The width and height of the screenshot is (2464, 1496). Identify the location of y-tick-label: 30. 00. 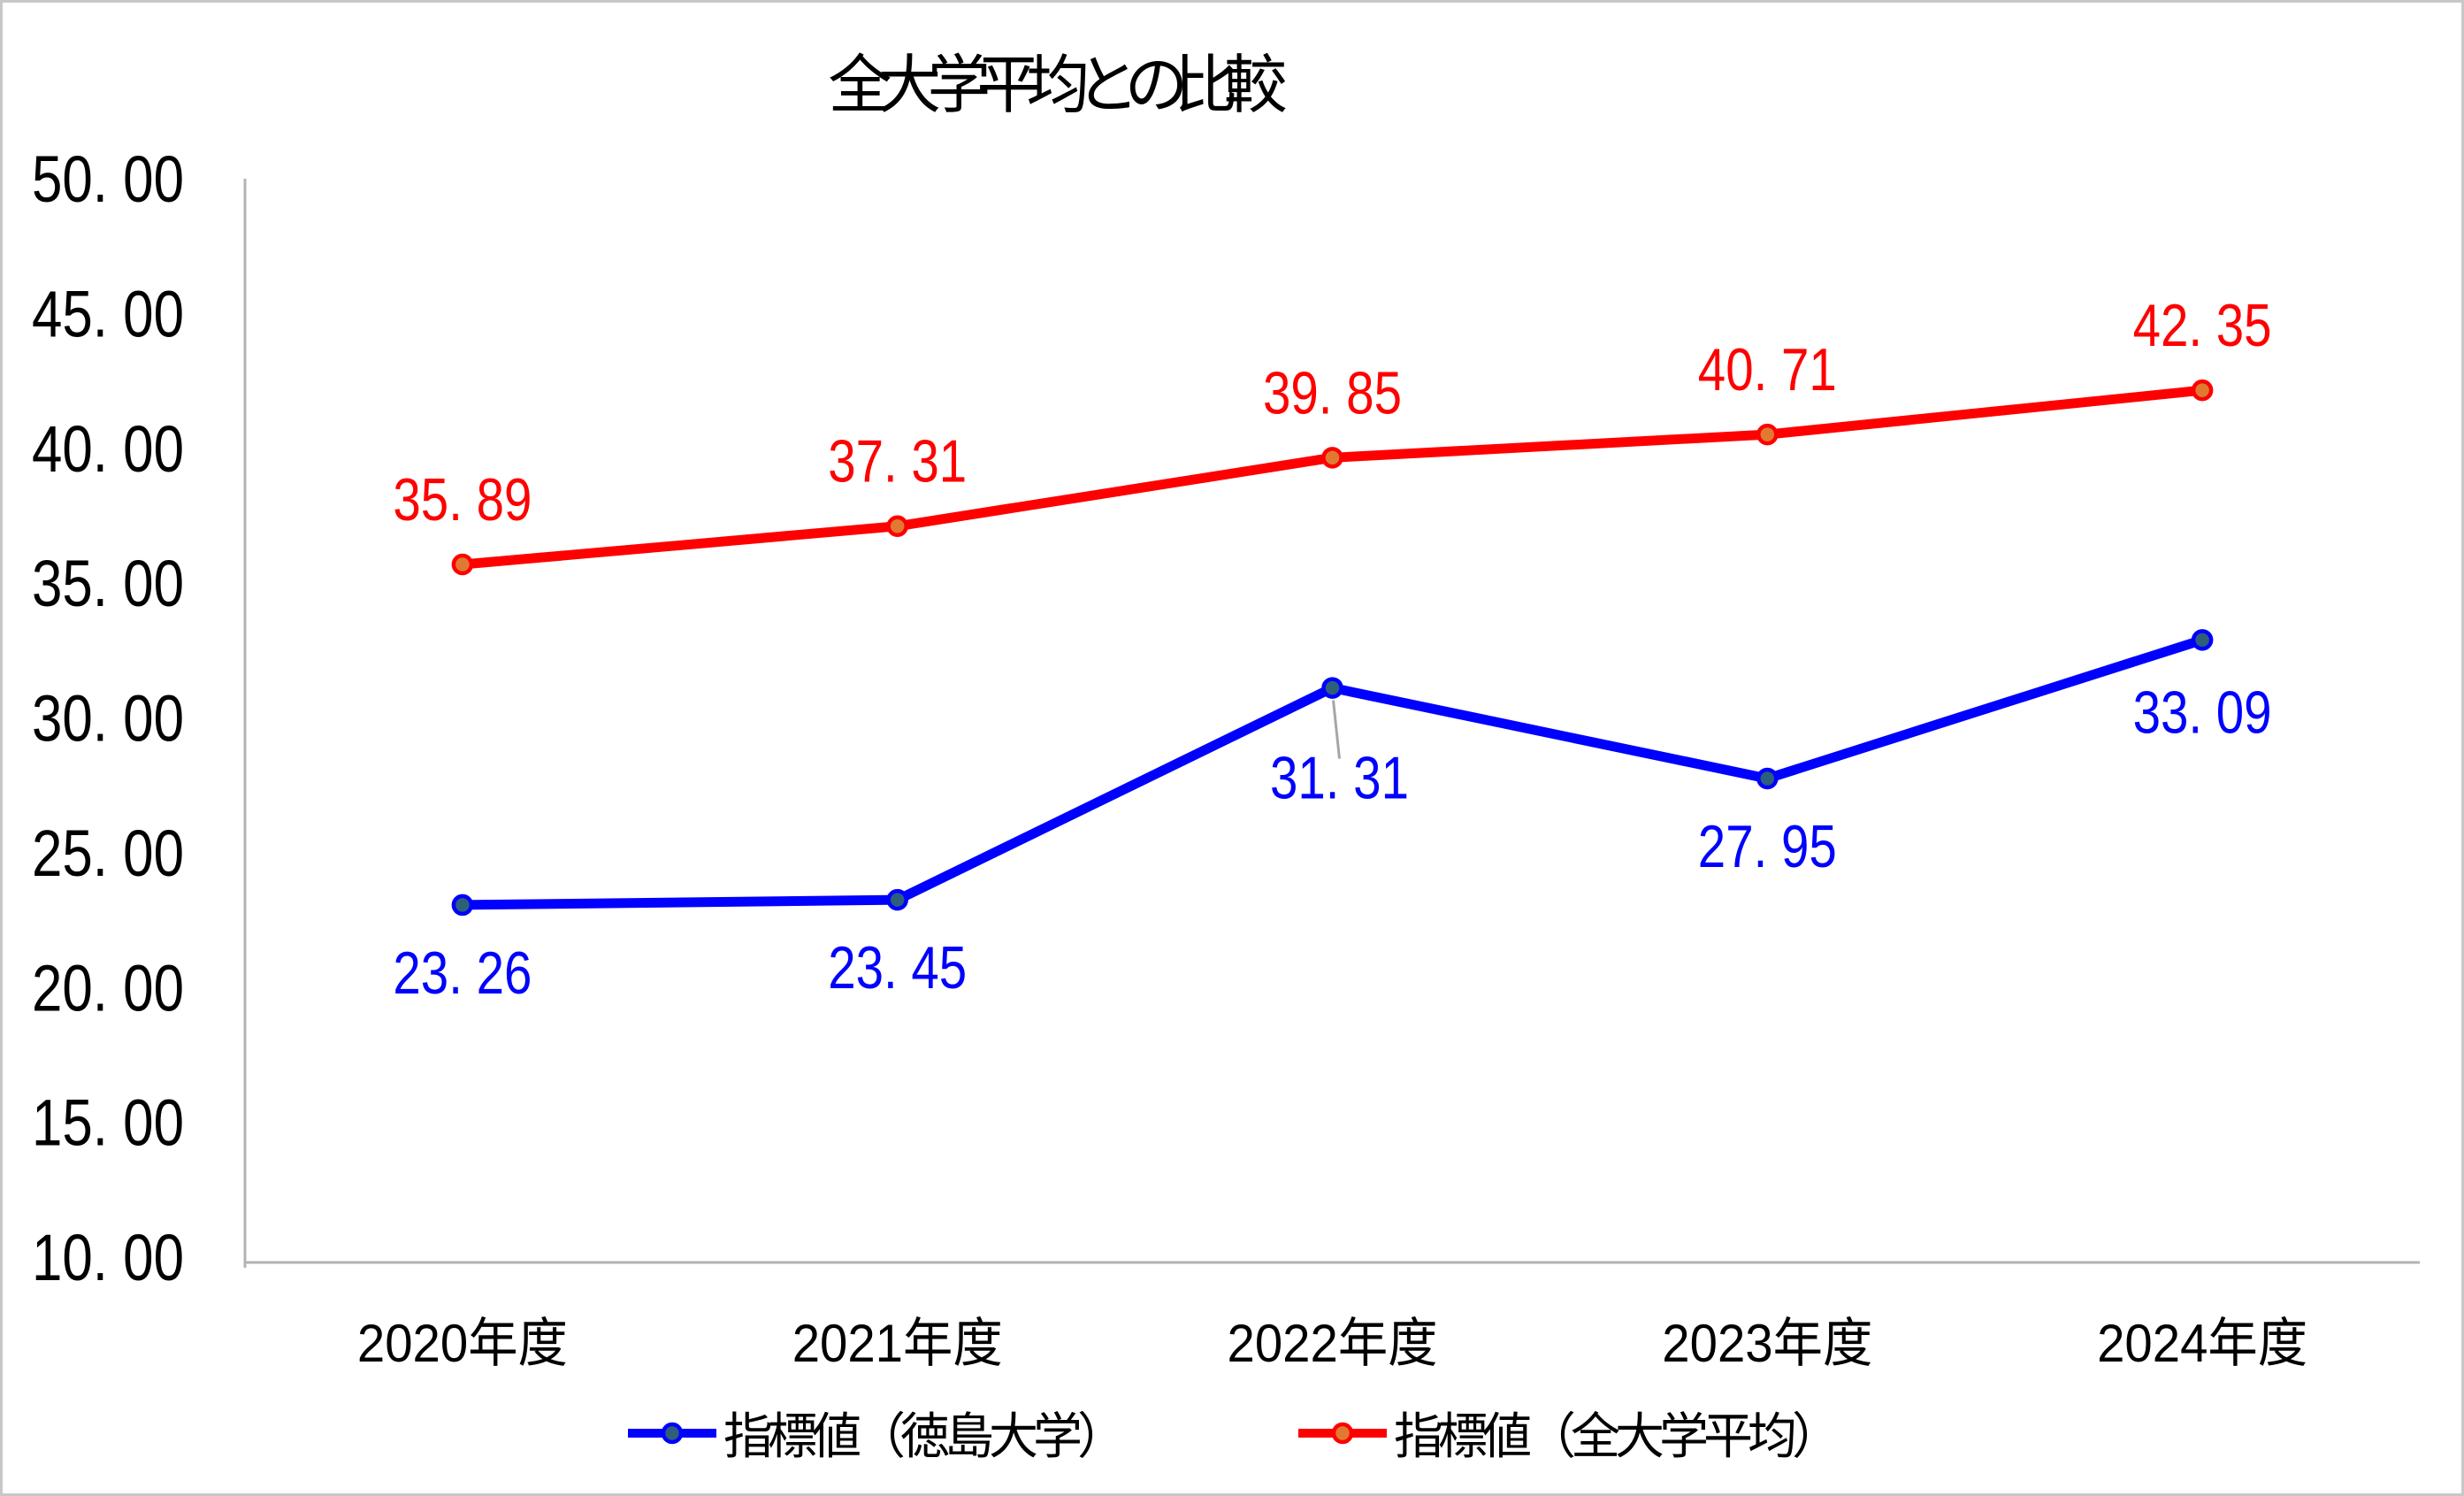
(108, 719).